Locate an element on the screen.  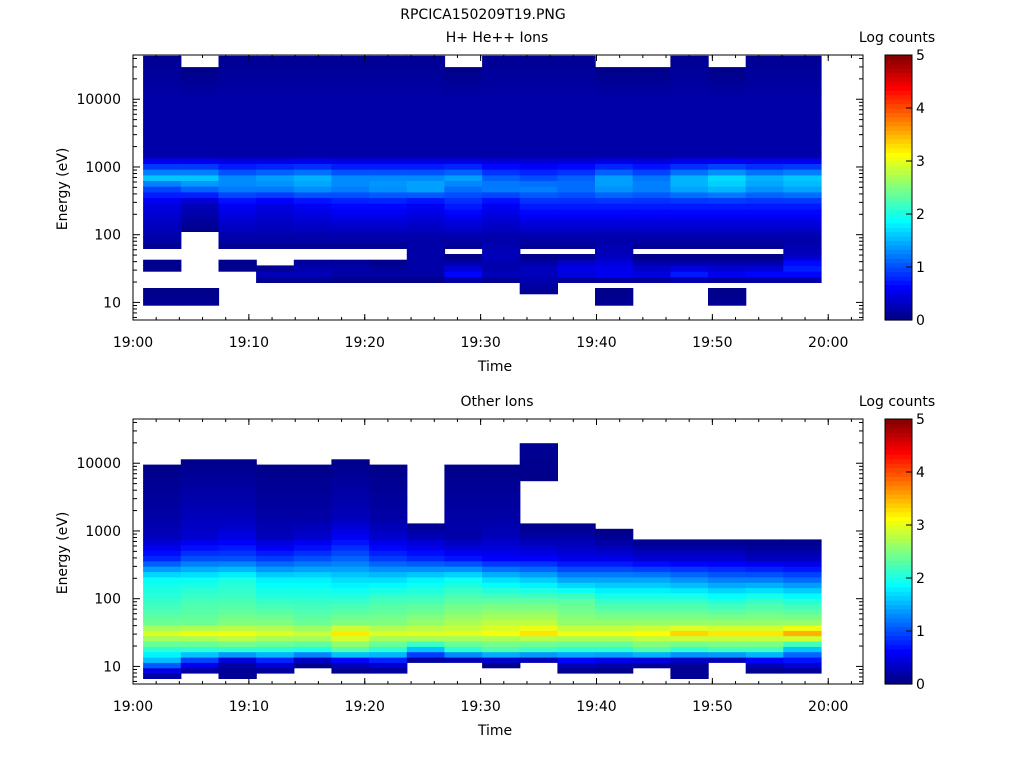
x-tick-label: 19:50 is located at coordinates (712, 707).